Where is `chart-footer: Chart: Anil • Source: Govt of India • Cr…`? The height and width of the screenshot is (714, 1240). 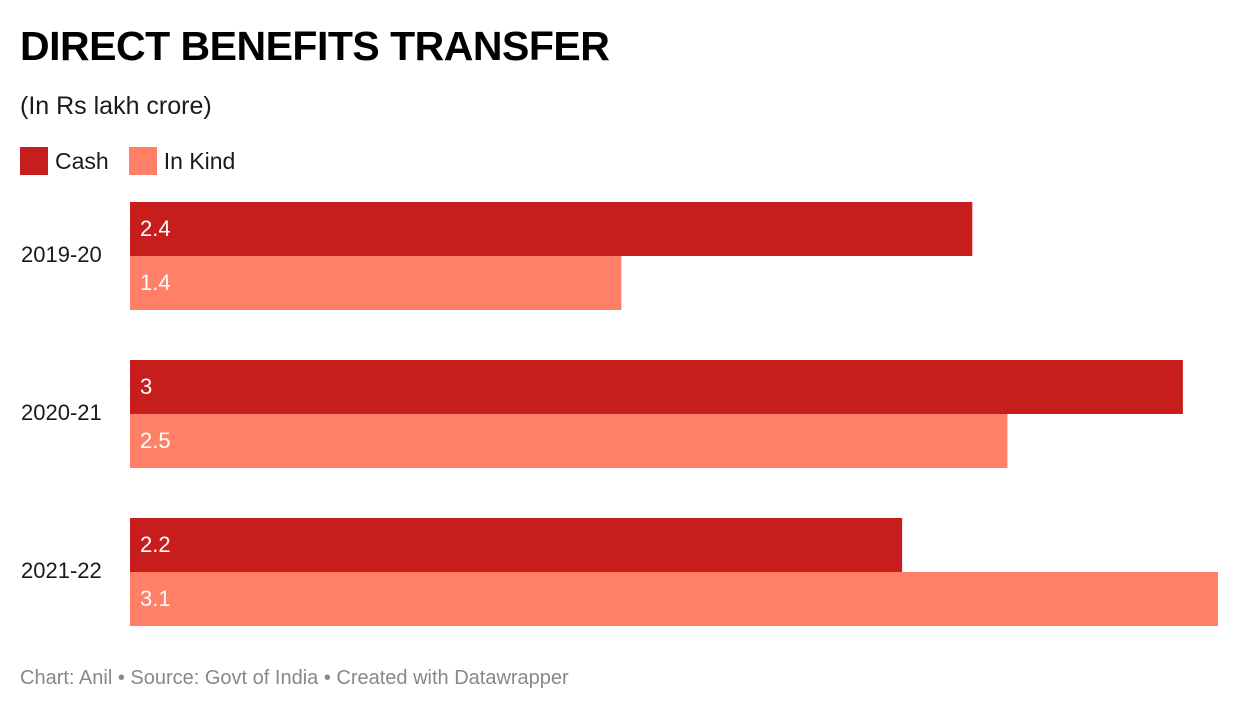
chart-footer: Chart: Anil • Source: Govt of India • Cr… is located at coordinates (294, 678).